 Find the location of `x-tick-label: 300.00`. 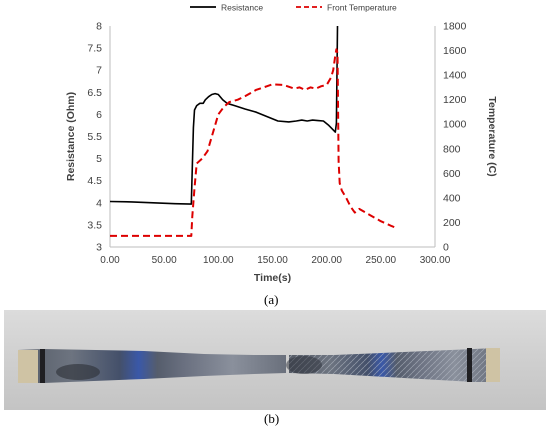

x-tick-label: 300.00 is located at coordinates (435, 260).